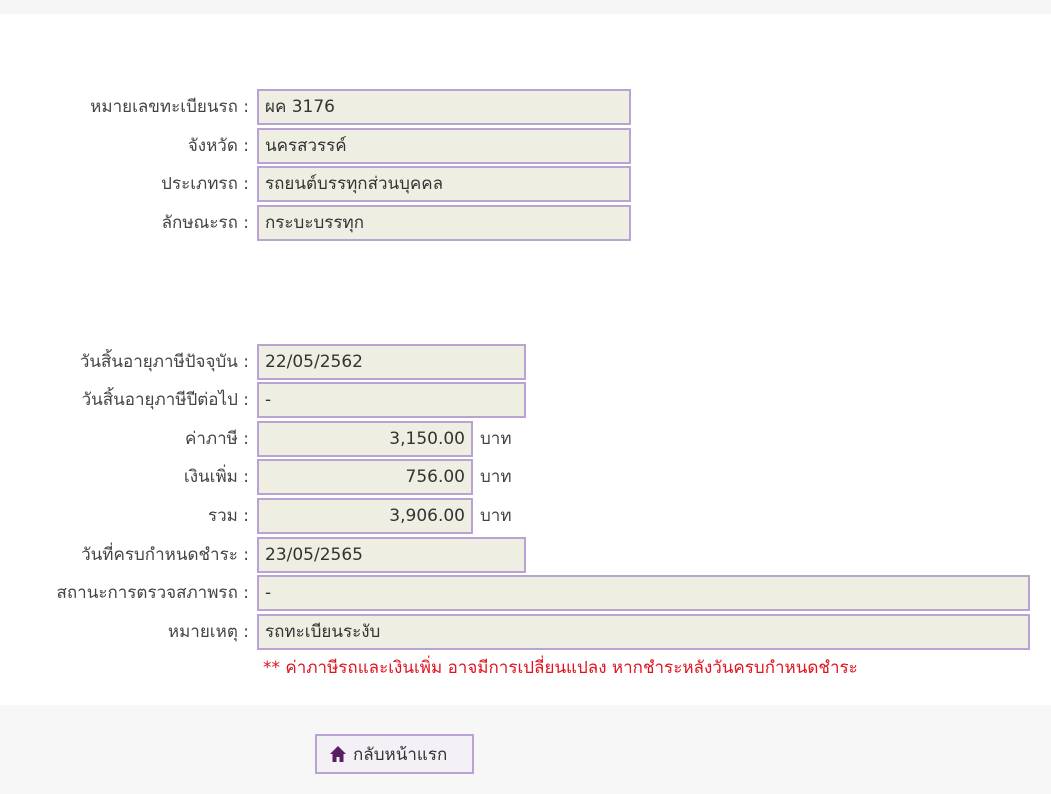 This screenshot has height=794, width=1051. I want to click on vehicle-style-field: กระบะบรรทุก, so click(444, 223).